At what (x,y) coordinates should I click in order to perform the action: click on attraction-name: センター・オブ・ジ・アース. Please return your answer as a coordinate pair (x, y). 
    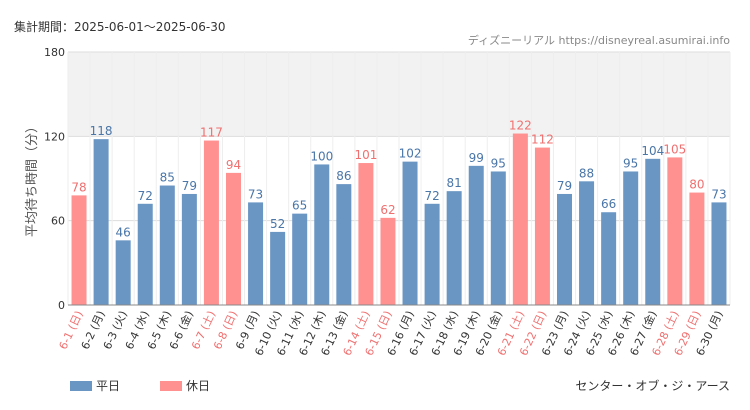
    Looking at the image, I should click on (652, 385).